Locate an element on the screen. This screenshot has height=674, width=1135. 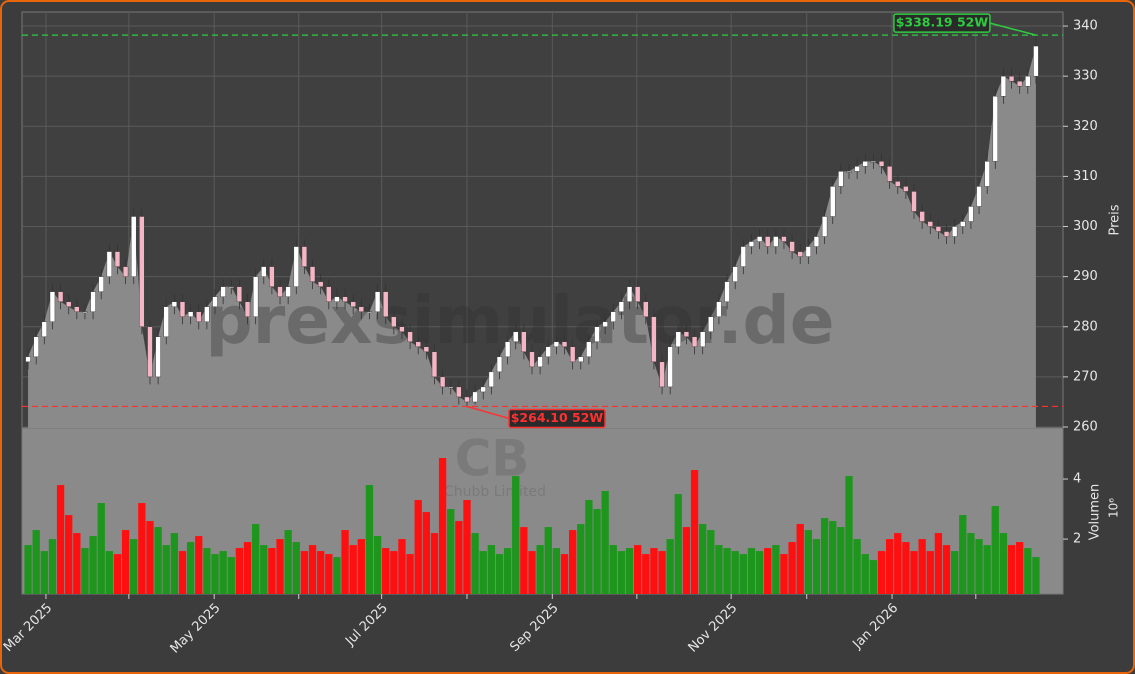
y-tick-label: 260 is located at coordinates (1085, 426).